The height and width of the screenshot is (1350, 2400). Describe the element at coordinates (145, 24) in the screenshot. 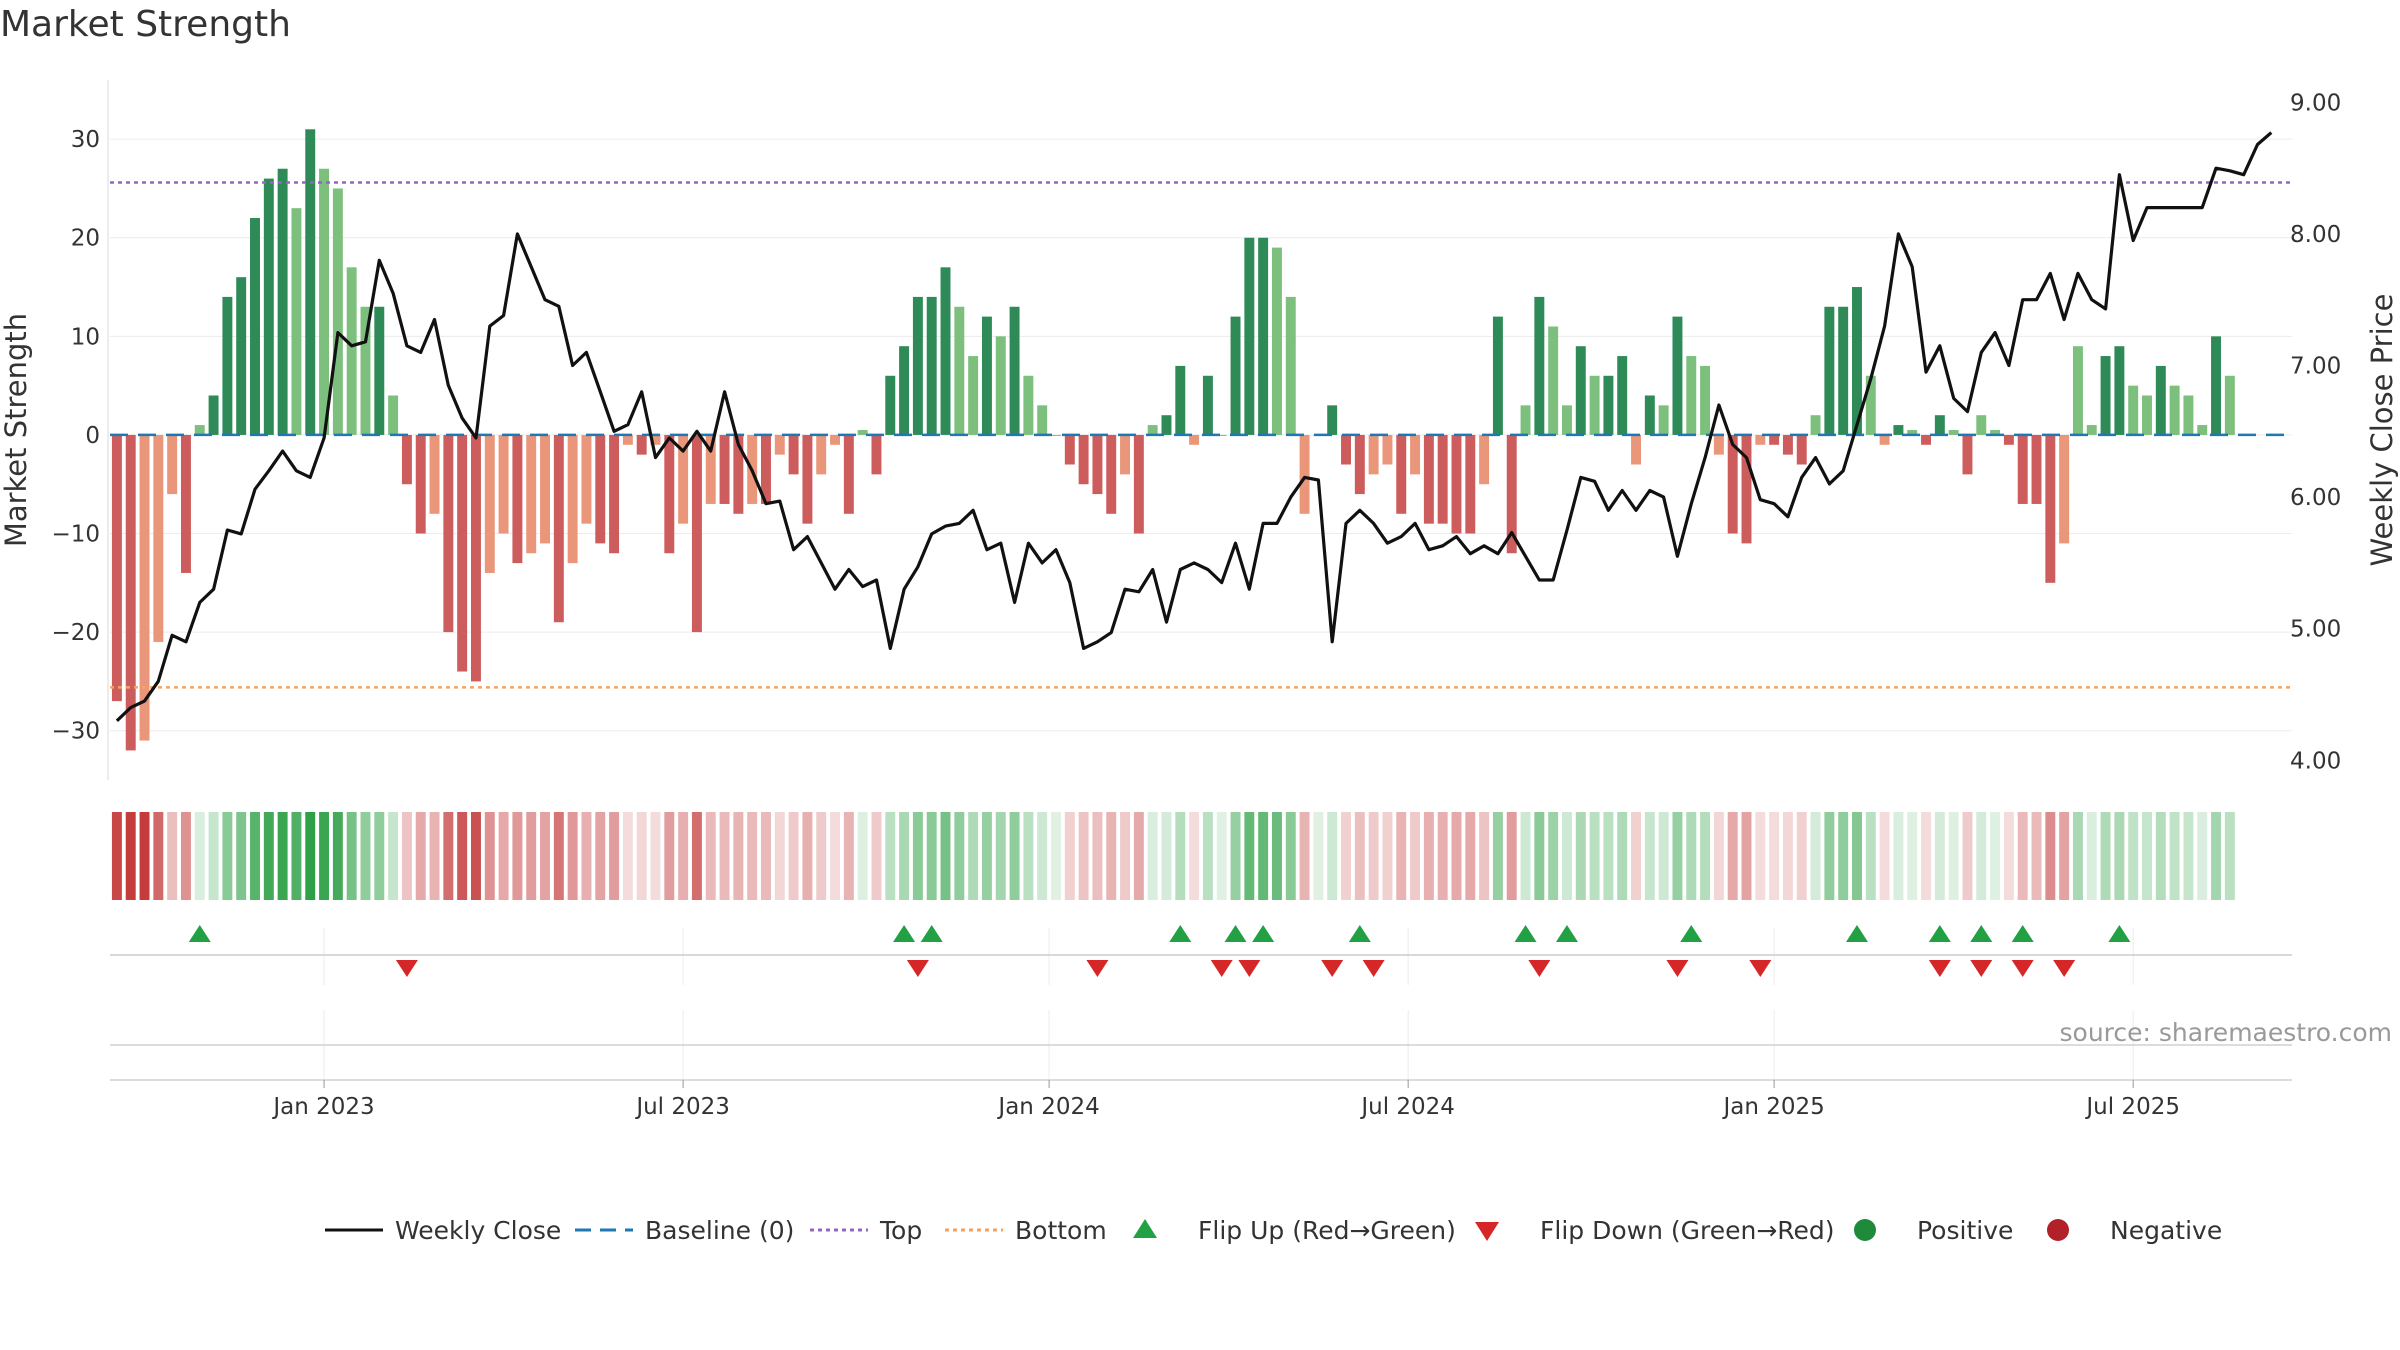

I see `chart-title: Market Strength` at that location.